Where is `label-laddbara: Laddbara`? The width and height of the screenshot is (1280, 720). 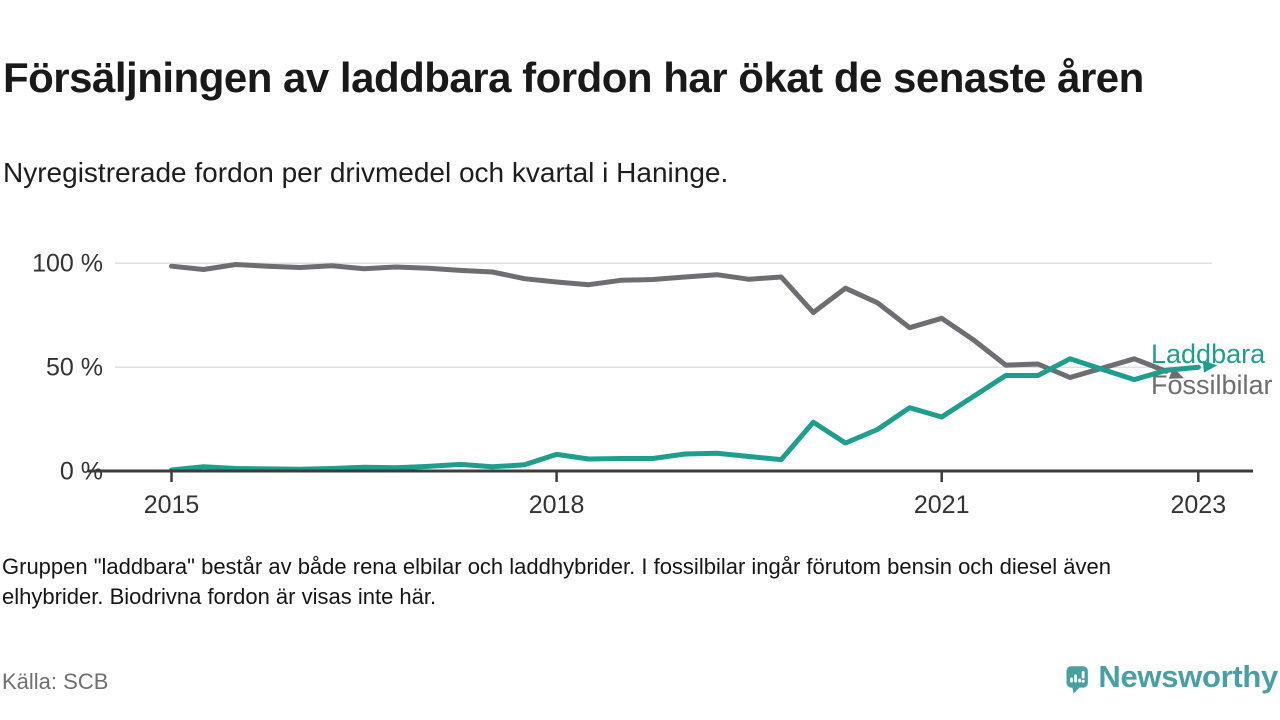
label-laddbara: Laddbara is located at coordinates (1208, 354).